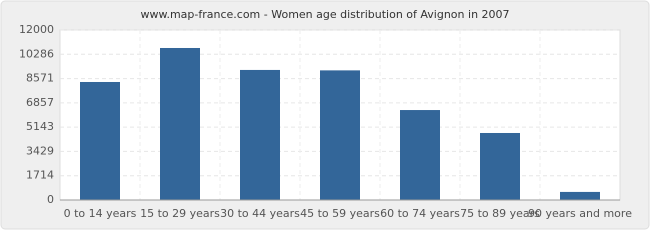 The width and height of the screenshot is (650, 240). Describe the element at coordinates (40, 78) in the screenshot. I see `y-tick-label: 8571` at that location.